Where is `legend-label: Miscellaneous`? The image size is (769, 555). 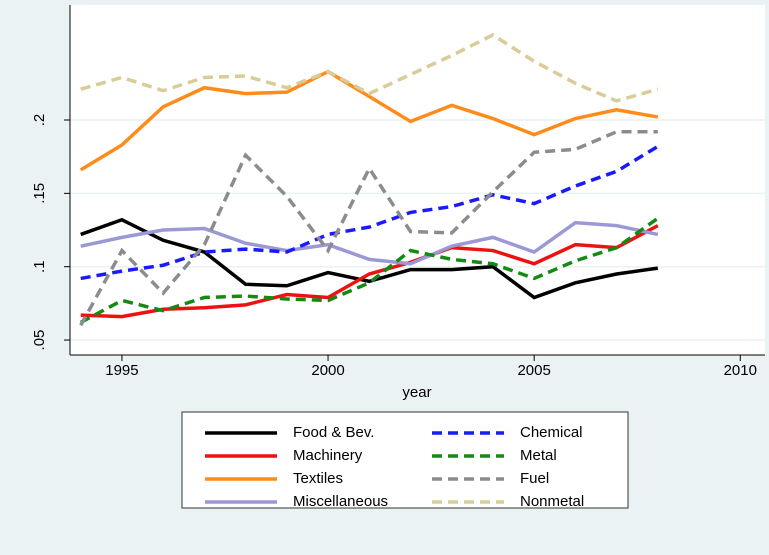
legend-label: Miscellaneous is located at coordinates (340, 501).